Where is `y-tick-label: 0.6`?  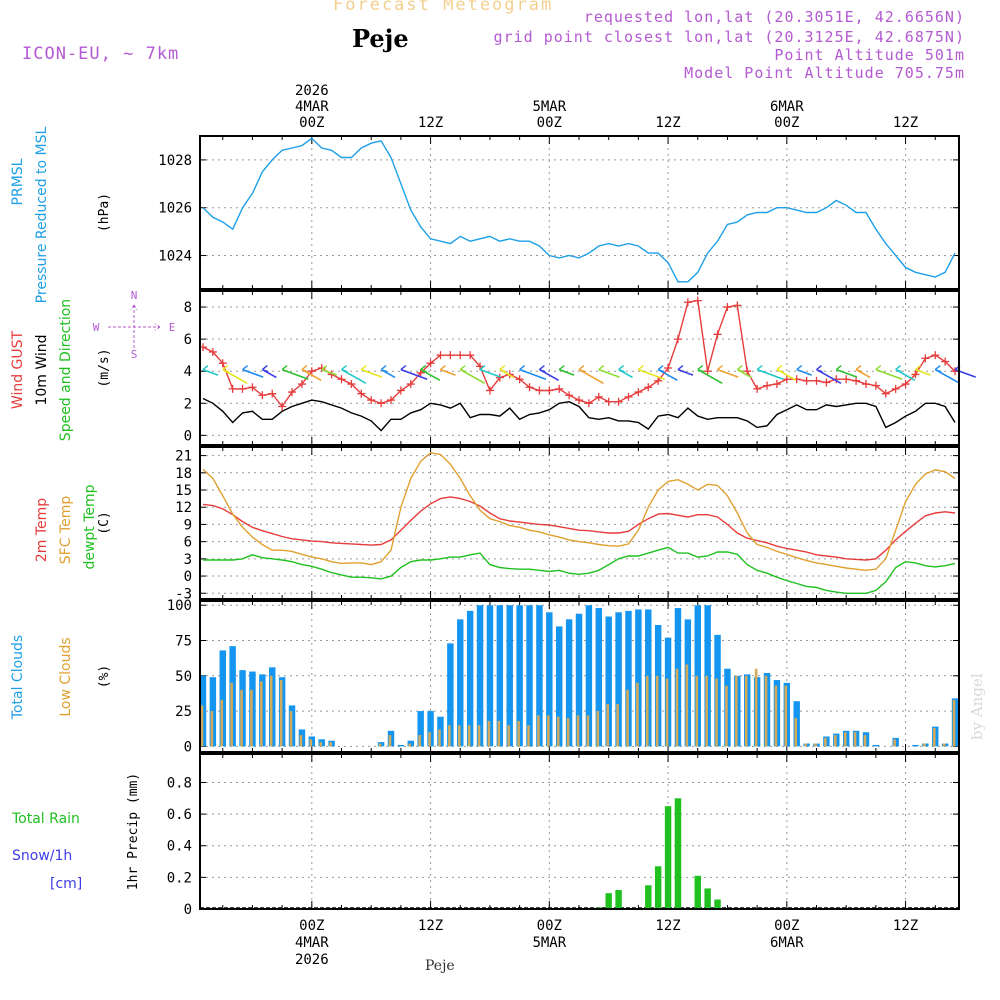
y-tick-label: 0.6 is located at coordinates (179, 815).